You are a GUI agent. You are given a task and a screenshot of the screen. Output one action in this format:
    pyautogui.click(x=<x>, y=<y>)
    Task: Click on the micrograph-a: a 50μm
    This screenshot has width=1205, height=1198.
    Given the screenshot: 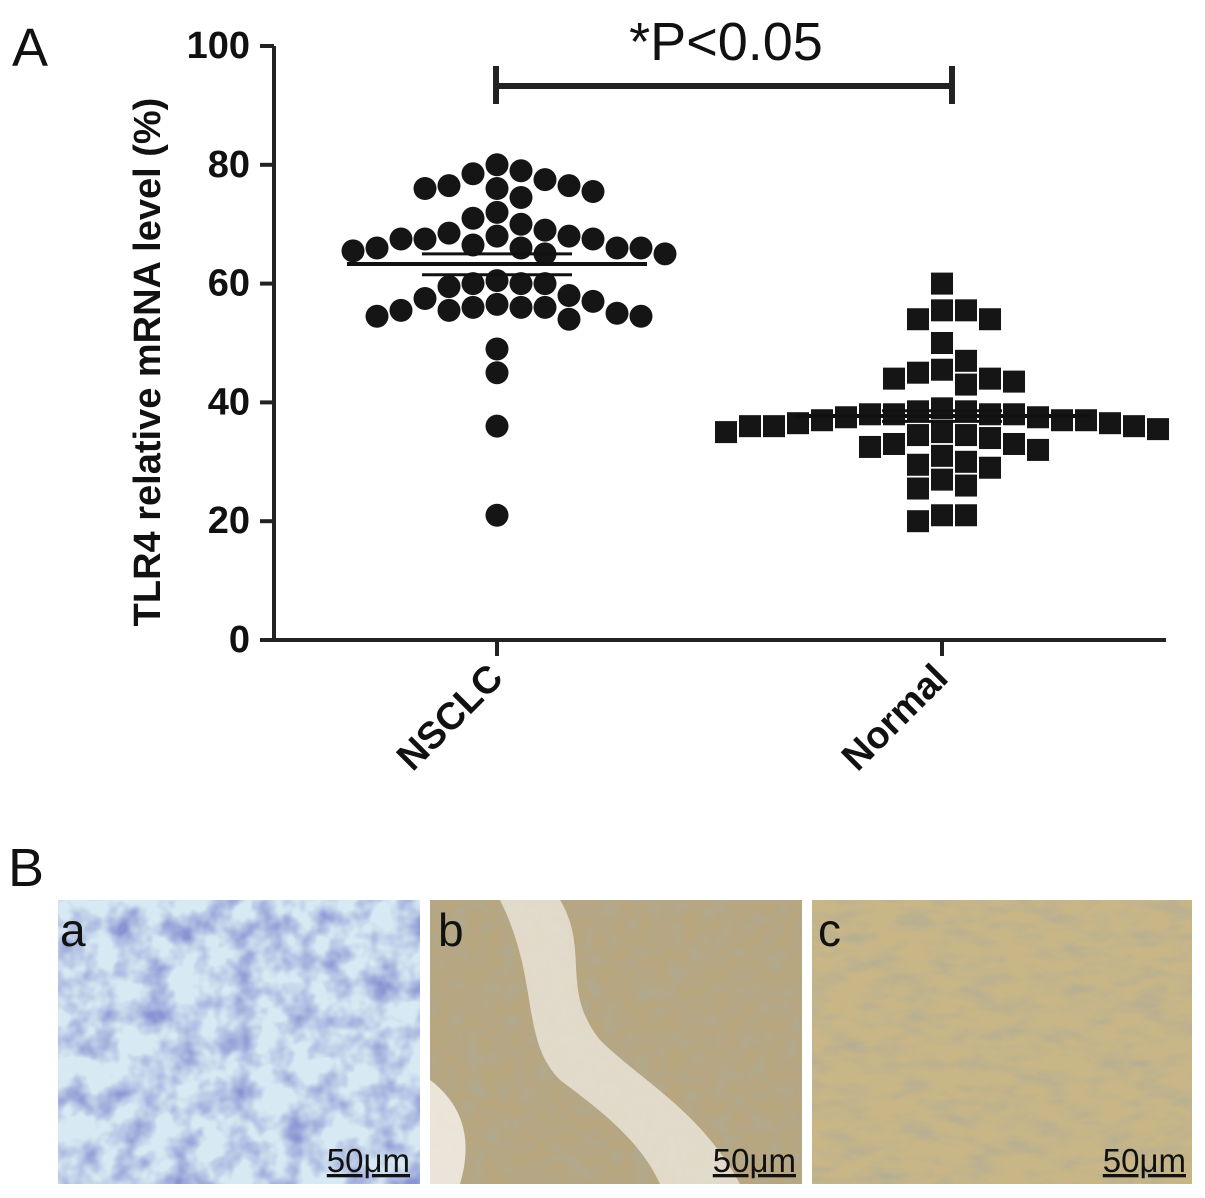 What is the action you would take?
    pyautogui.click(x=239, y=1042)
    